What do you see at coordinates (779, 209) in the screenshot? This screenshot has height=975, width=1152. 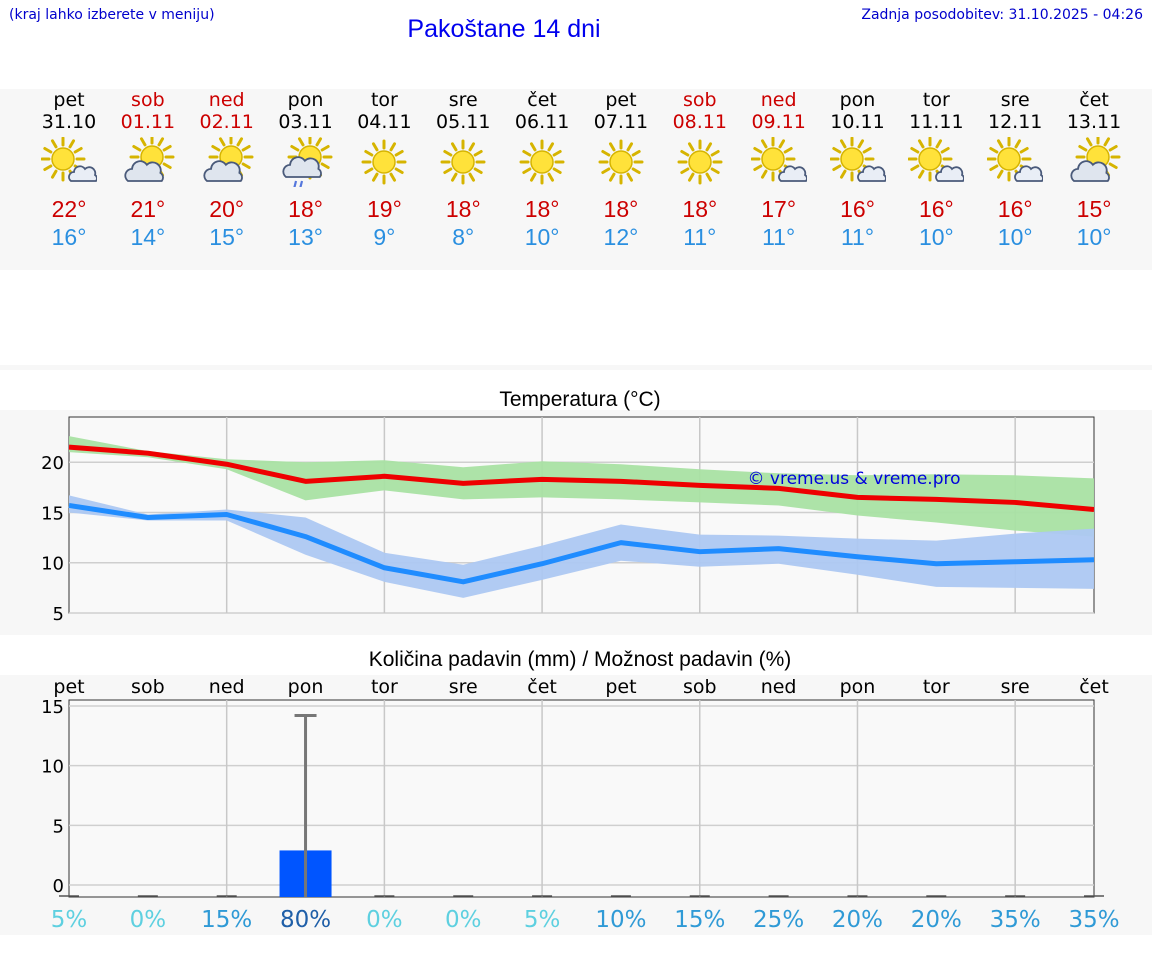 I see `max-temperature: 17°` at bounding box center [779, 209].